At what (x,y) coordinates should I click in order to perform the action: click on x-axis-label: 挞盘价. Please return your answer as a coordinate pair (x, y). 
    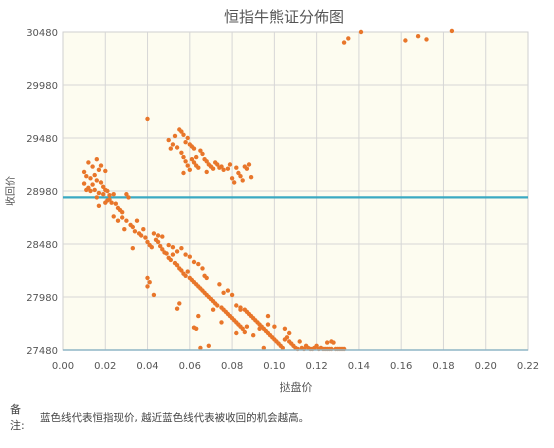
    Looking at the image, I should click on (296, 387).